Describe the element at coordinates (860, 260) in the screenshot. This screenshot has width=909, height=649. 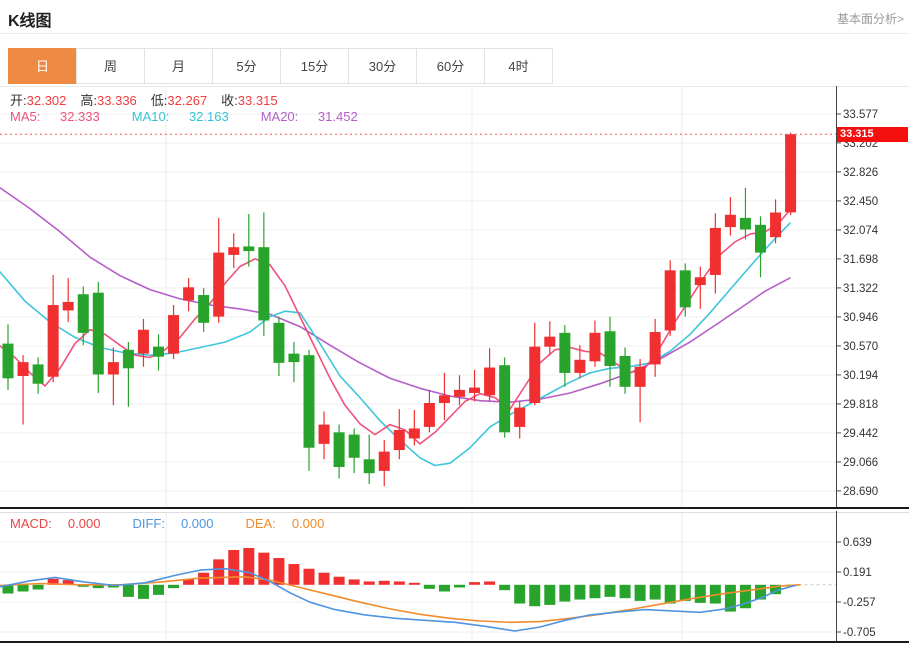
I see `y-axis-label: 31.698` at that location.